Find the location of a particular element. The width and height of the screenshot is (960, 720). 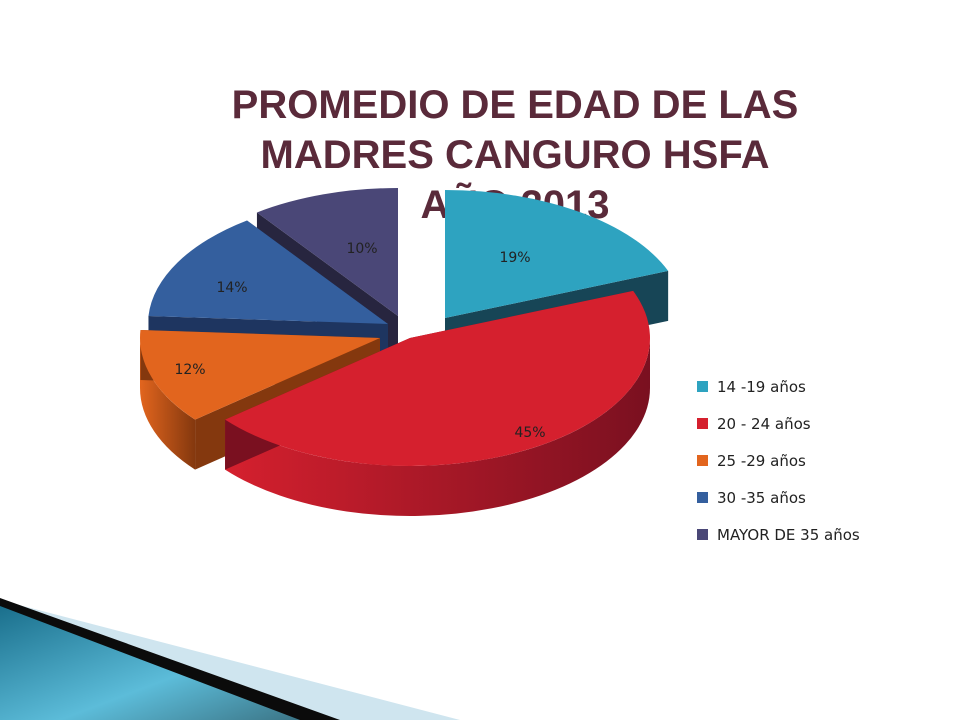

pie-data-label: 10% is located at coordinates (361, 249).